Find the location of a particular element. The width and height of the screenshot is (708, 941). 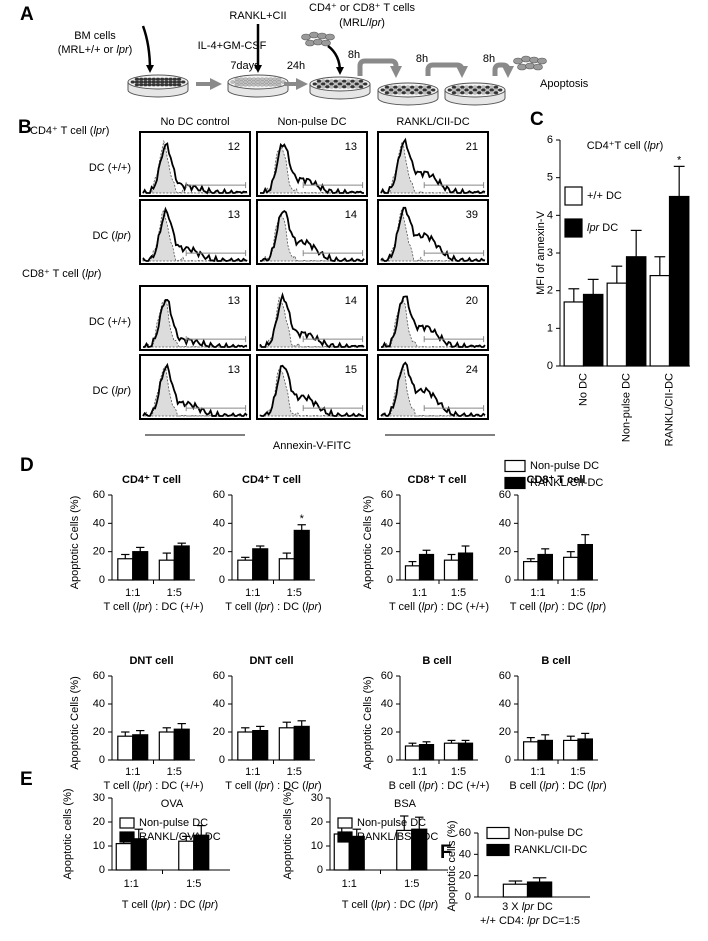

diagram-text: BM cells is located at coordinates (95, 36).